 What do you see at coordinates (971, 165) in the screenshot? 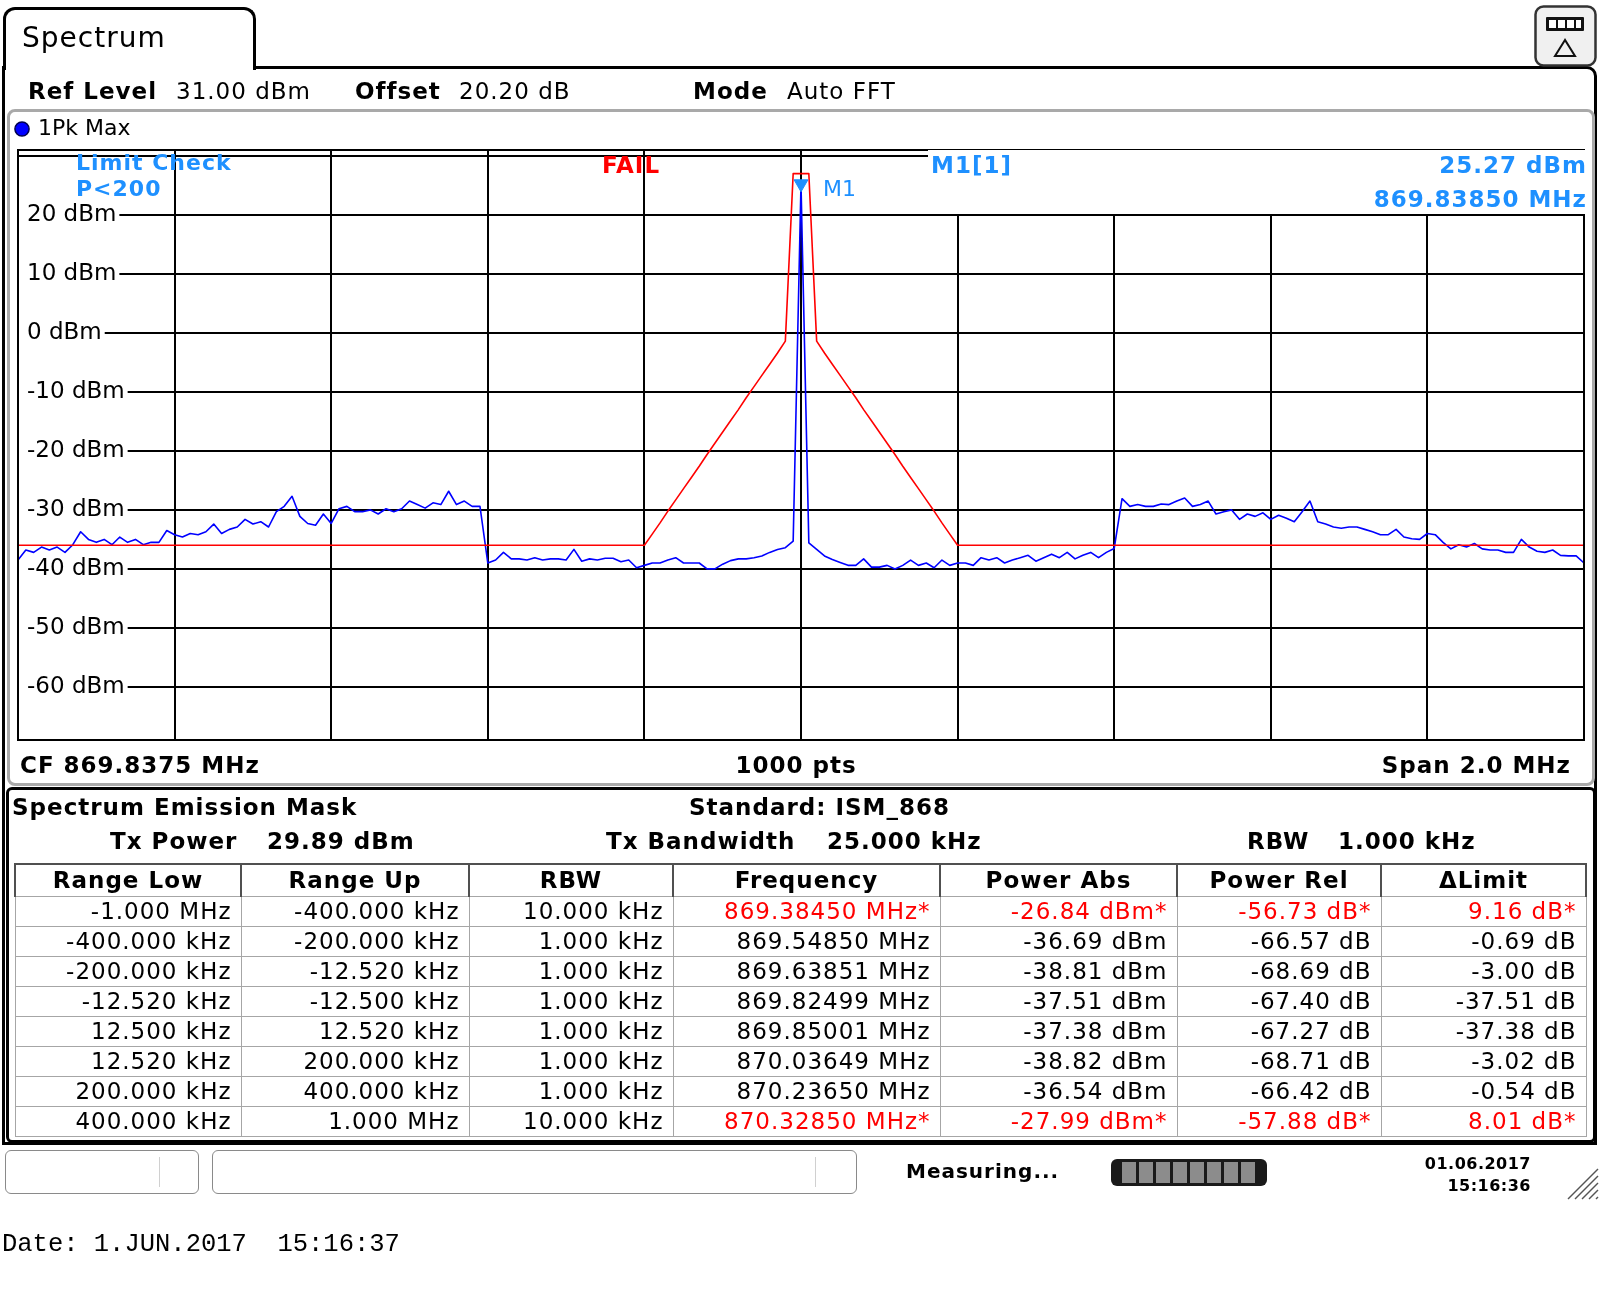
I see `annotation: M1[1]` at bounding box center [971, 165].